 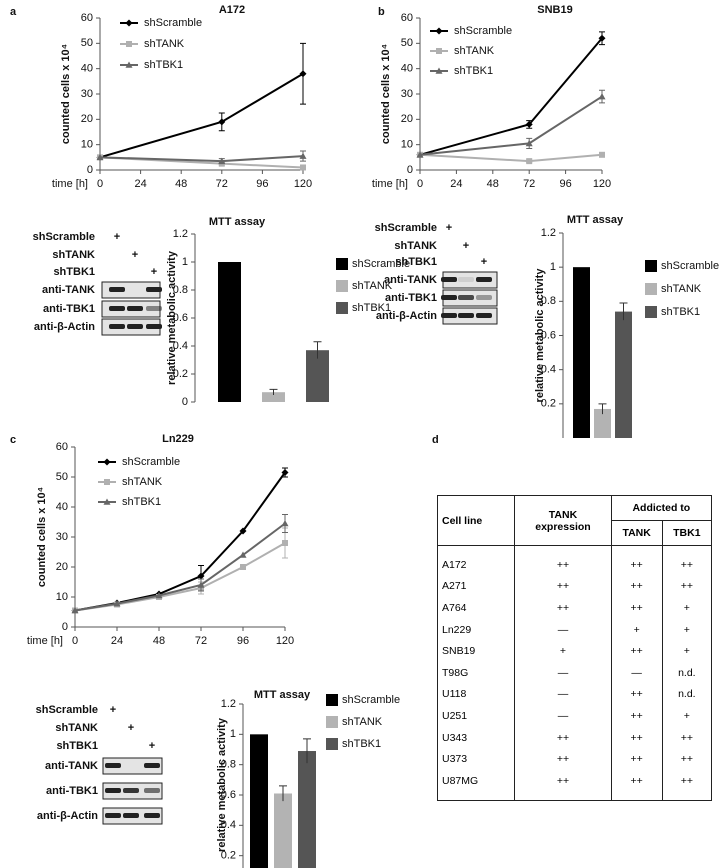 What do you see at coordinates (172, 317) in the screenshot?
I see `y-axis-label: relative metabolic activity` at bounding box center [172, 317].